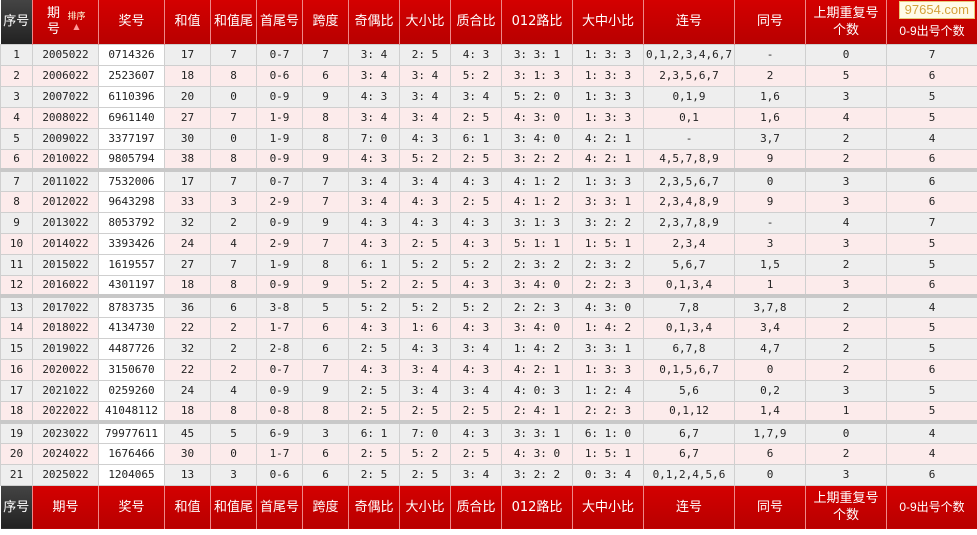 The image size is (977, 535). I want to click on table-cell: 20, so click(187, 96).